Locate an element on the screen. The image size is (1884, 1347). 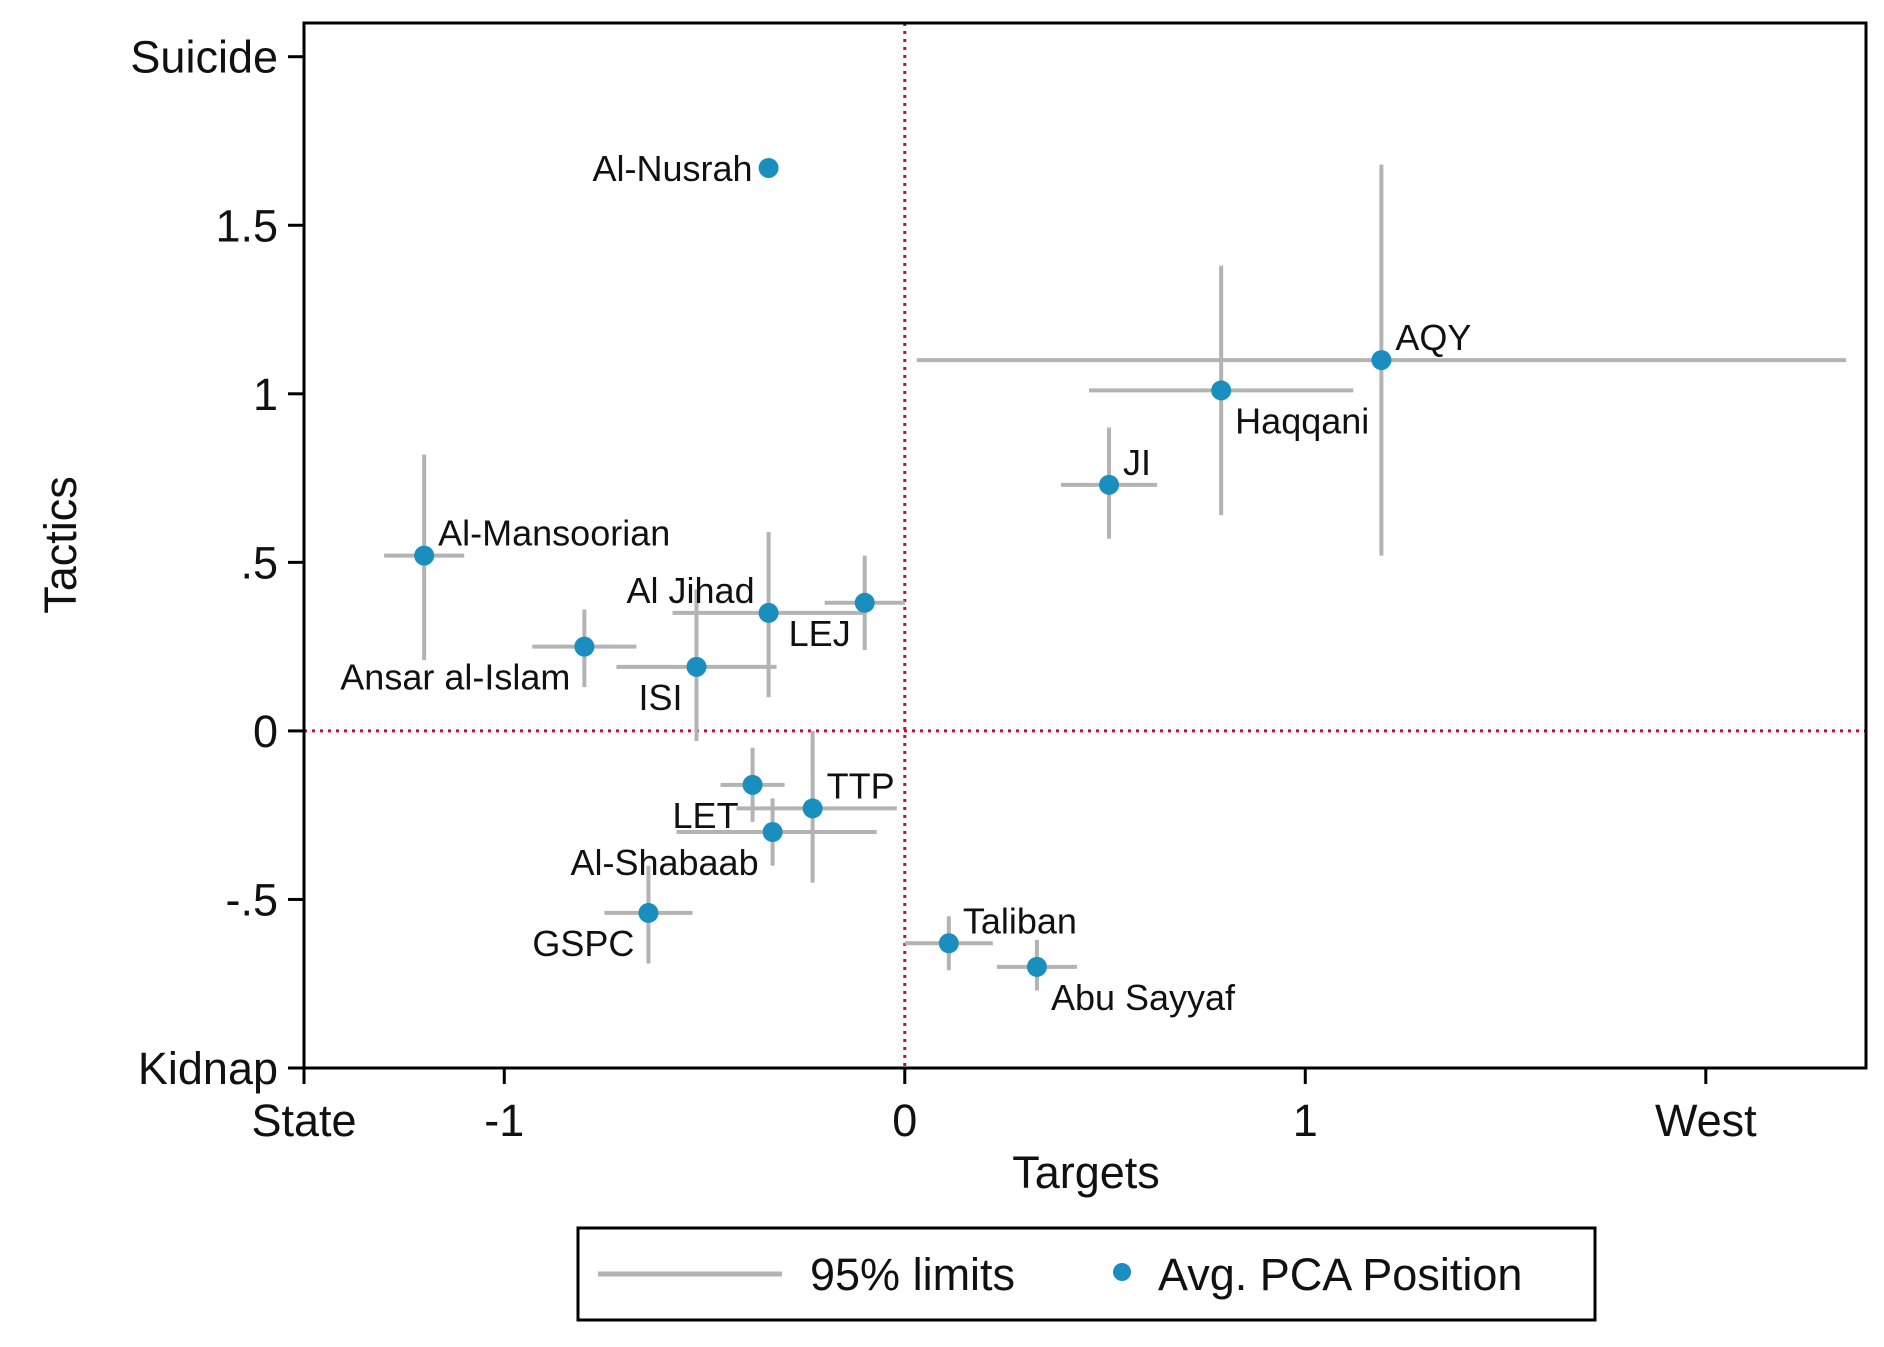
point-isi is located at coordinates (696, 666).